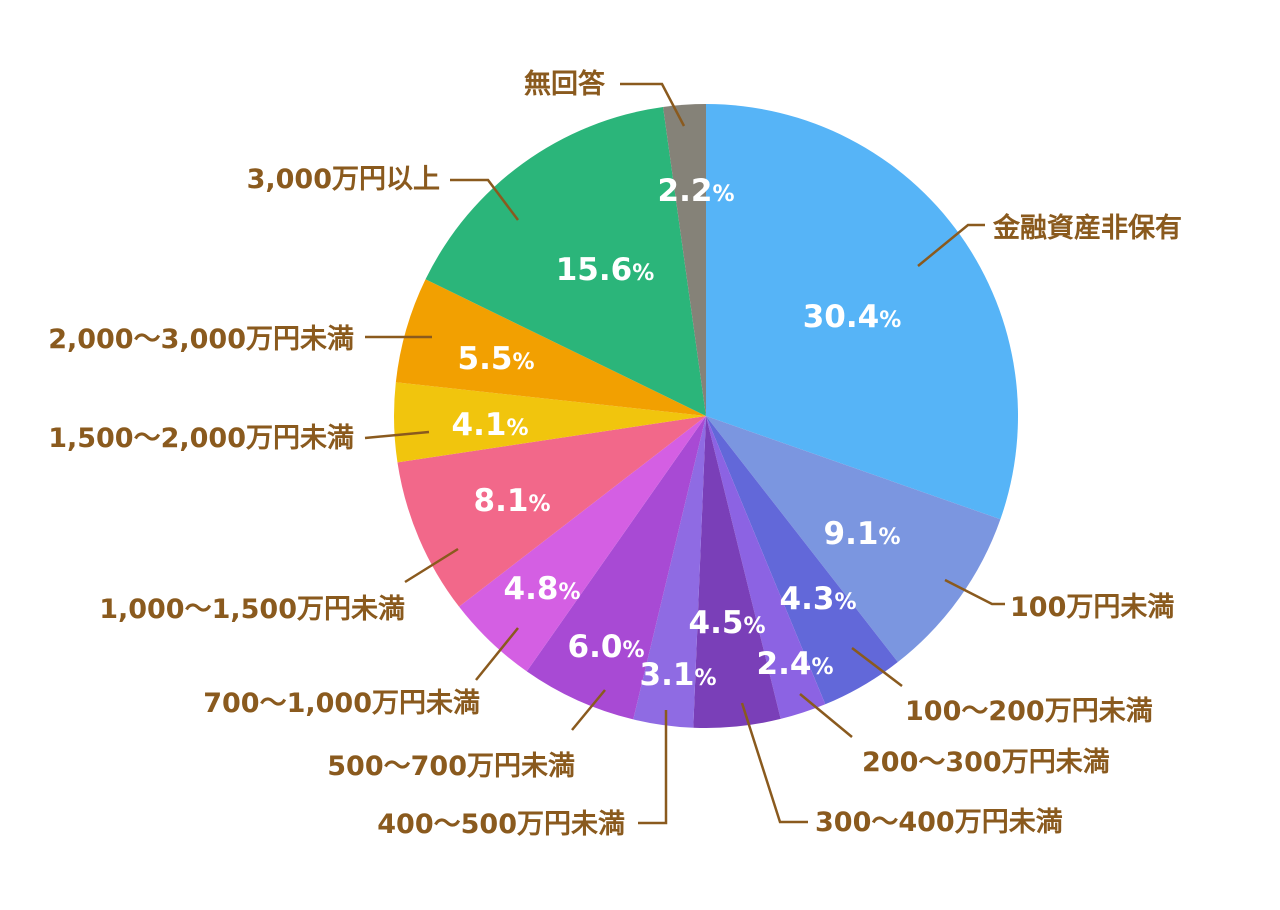  Describe the element at coordinates (1029, 711) in the screenshot. I see `category-label-3: 100〜200万円未満` at that location.